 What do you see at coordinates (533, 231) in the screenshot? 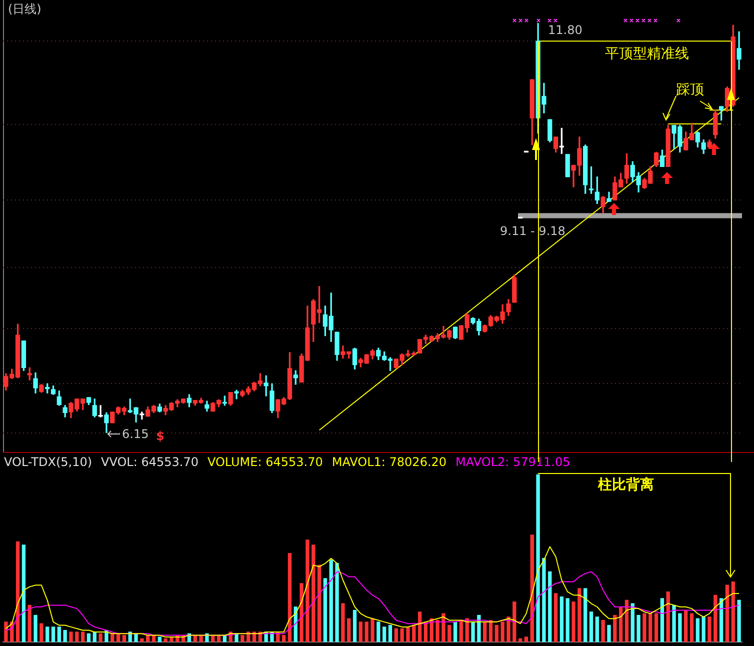
I see `band-label: 9.11 - 9.18` at bounding box center [533, 231].